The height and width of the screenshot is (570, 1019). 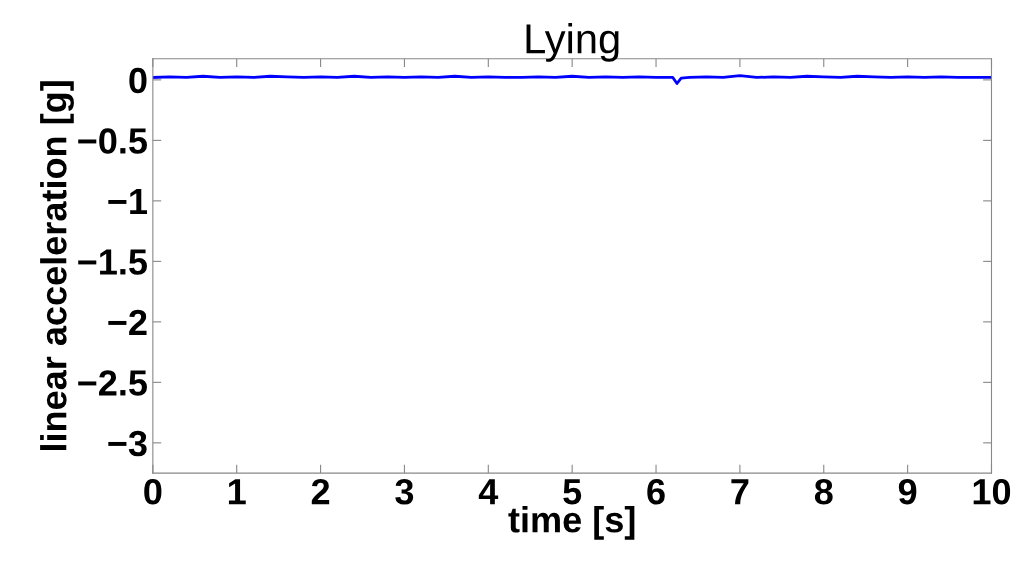 What do you see at coordinates (112, 383) in the screenshot?
I see `y-tick-label: −2.5` at bounding box center [112, 383].